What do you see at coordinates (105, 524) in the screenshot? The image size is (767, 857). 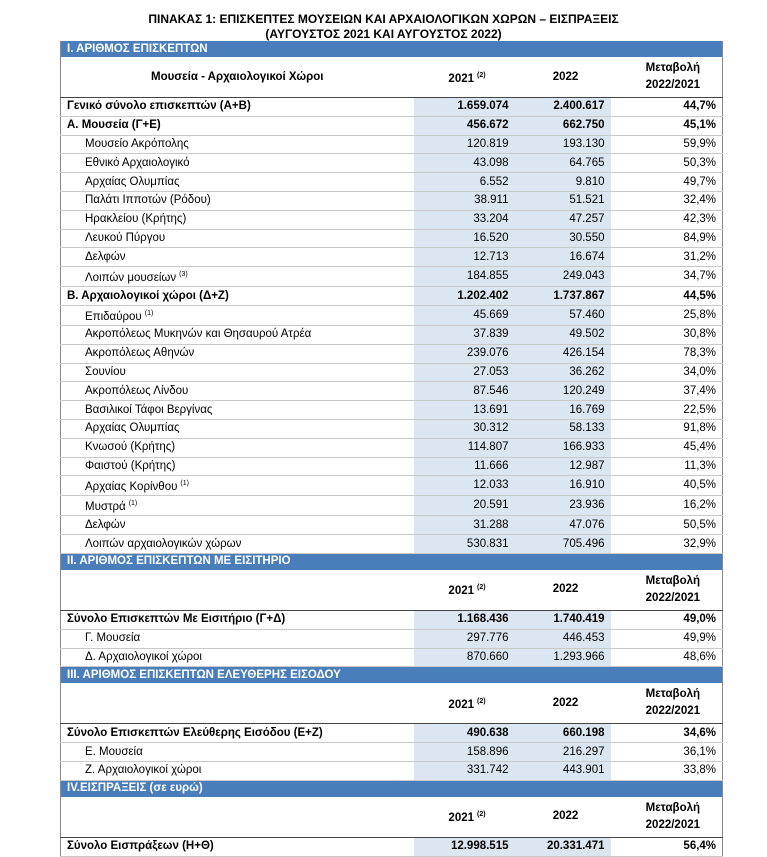 I see `cell-text: Δελφών` at bounding box center [105, 524].